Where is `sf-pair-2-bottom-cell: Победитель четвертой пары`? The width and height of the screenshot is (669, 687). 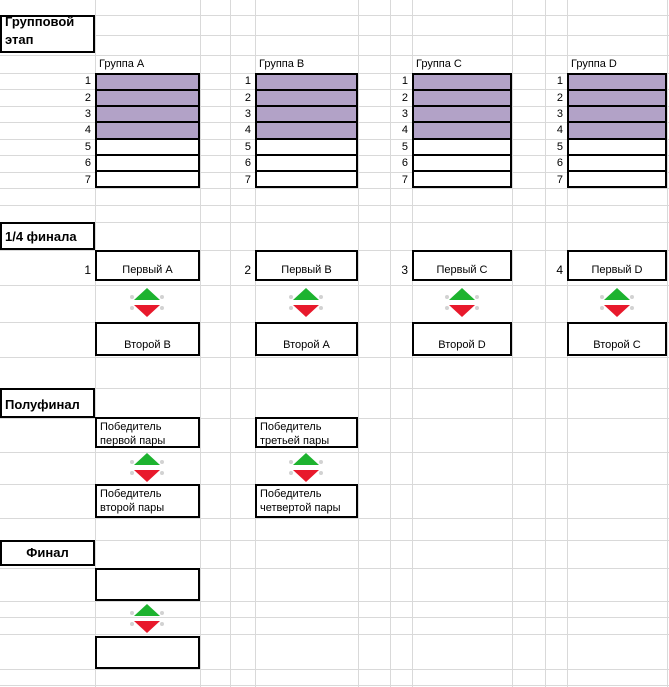 sf-pair-2-bottom-cell: Победитель четвертой пары is located at coordinates (306, 501).